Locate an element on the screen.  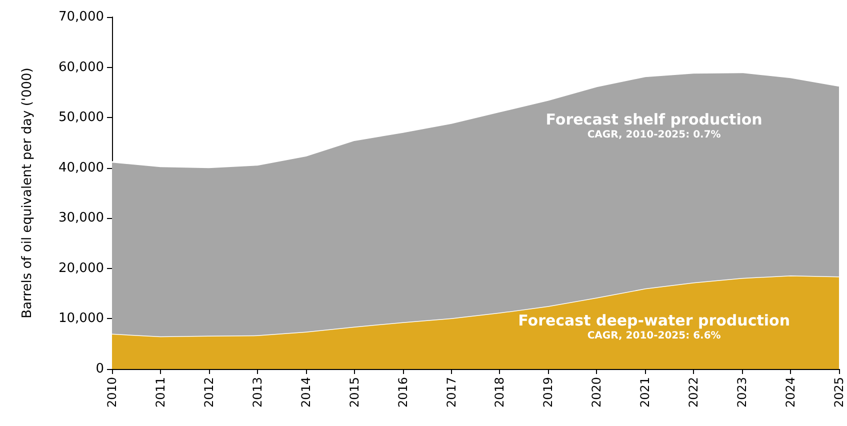
y-tick-label: 20,000 is located at coordinates (81, 268).